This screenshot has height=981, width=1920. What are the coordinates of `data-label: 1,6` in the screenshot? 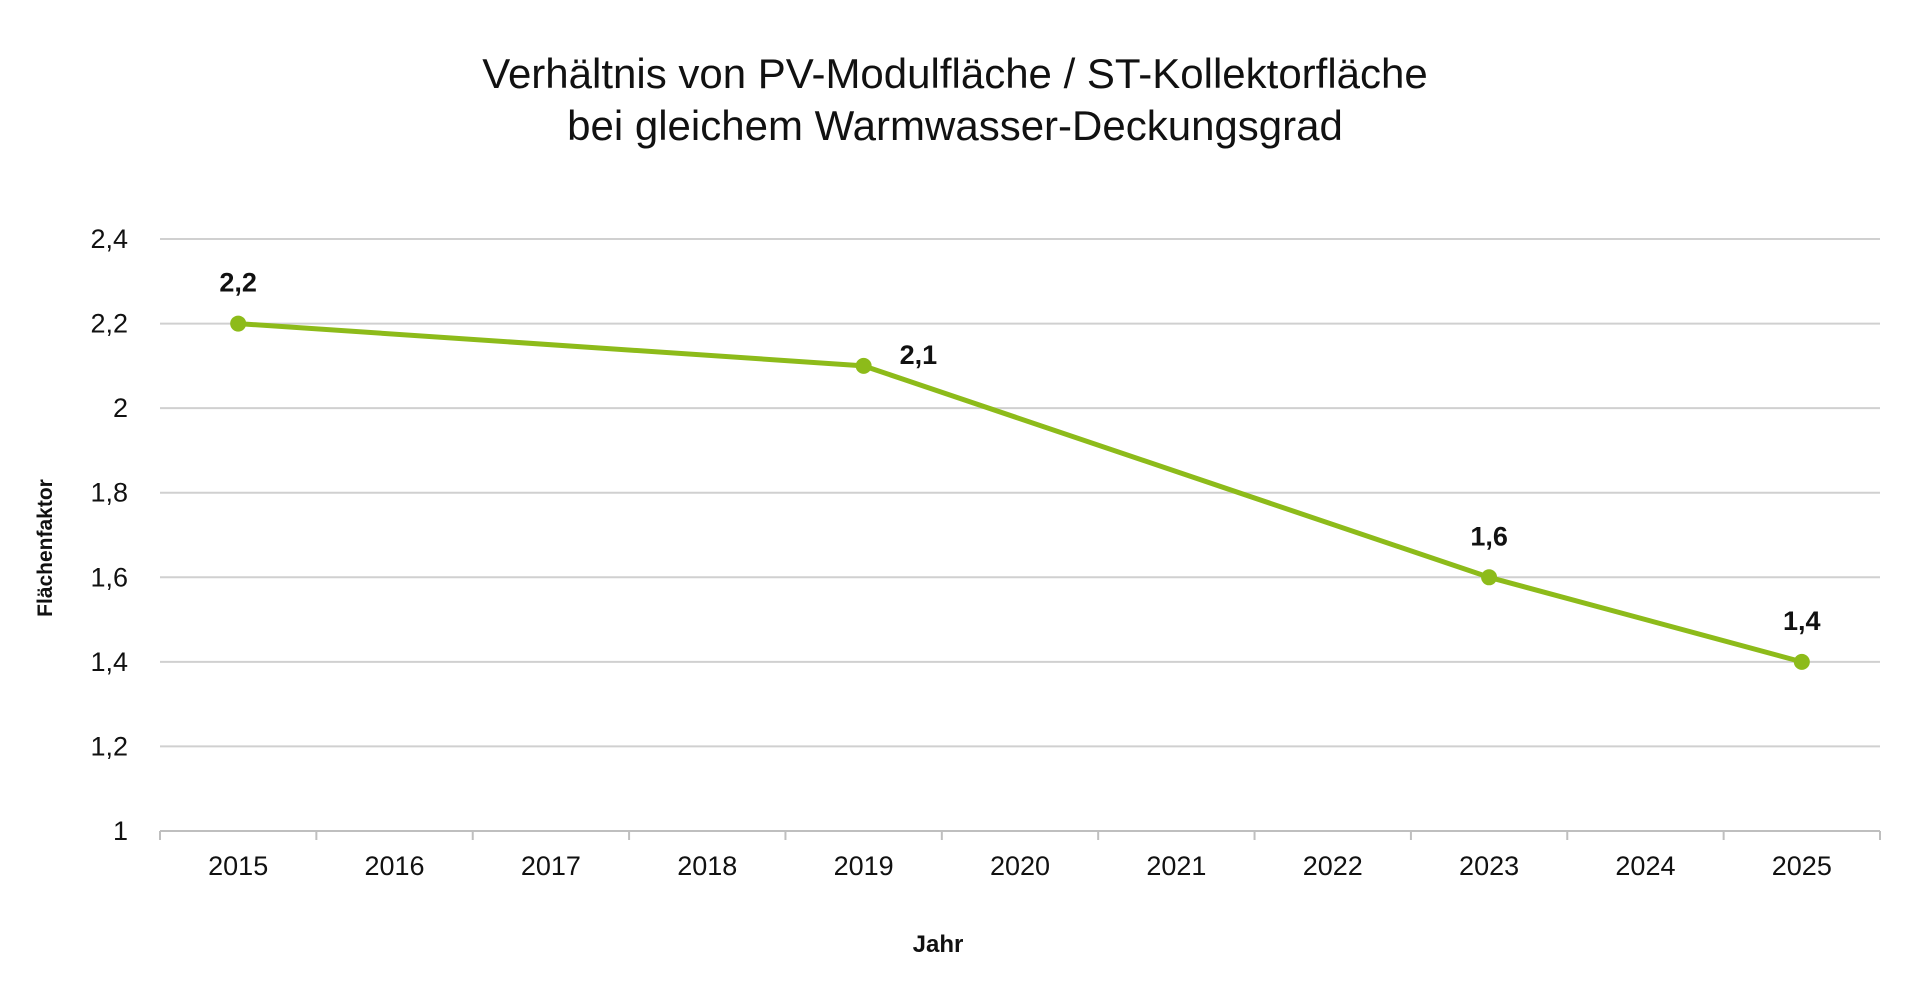 It's located at (1489, 536).